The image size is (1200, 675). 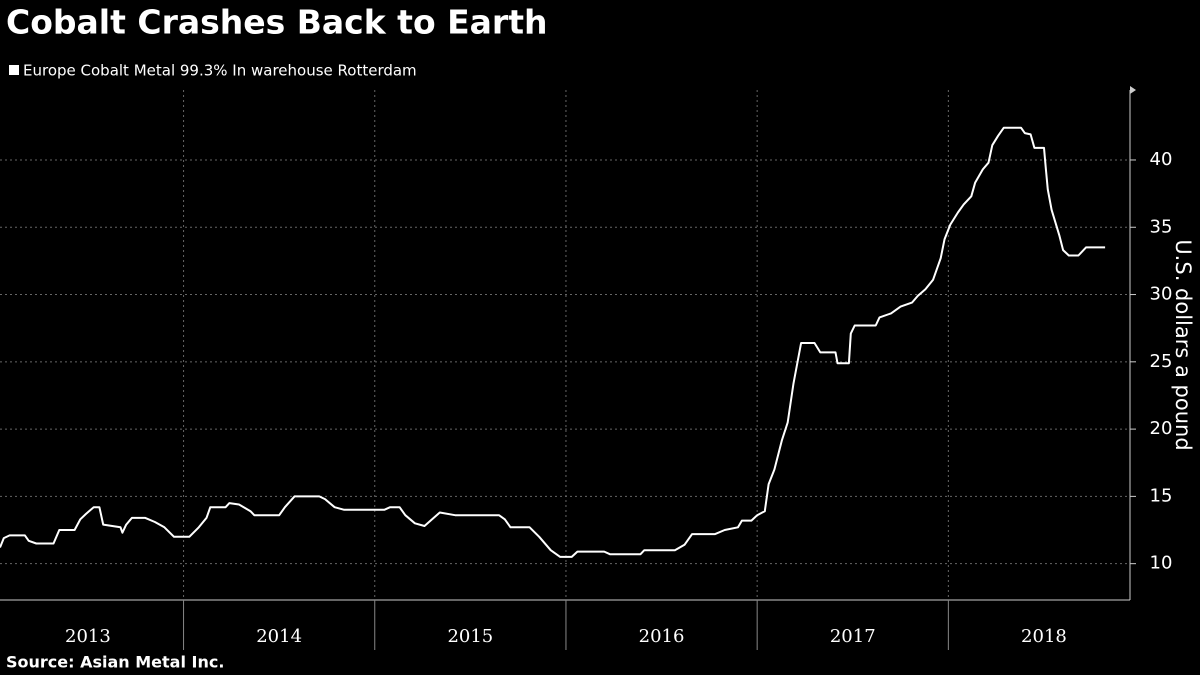 I want to click on y-tick-label: 30, so click(x=1161, y=294).